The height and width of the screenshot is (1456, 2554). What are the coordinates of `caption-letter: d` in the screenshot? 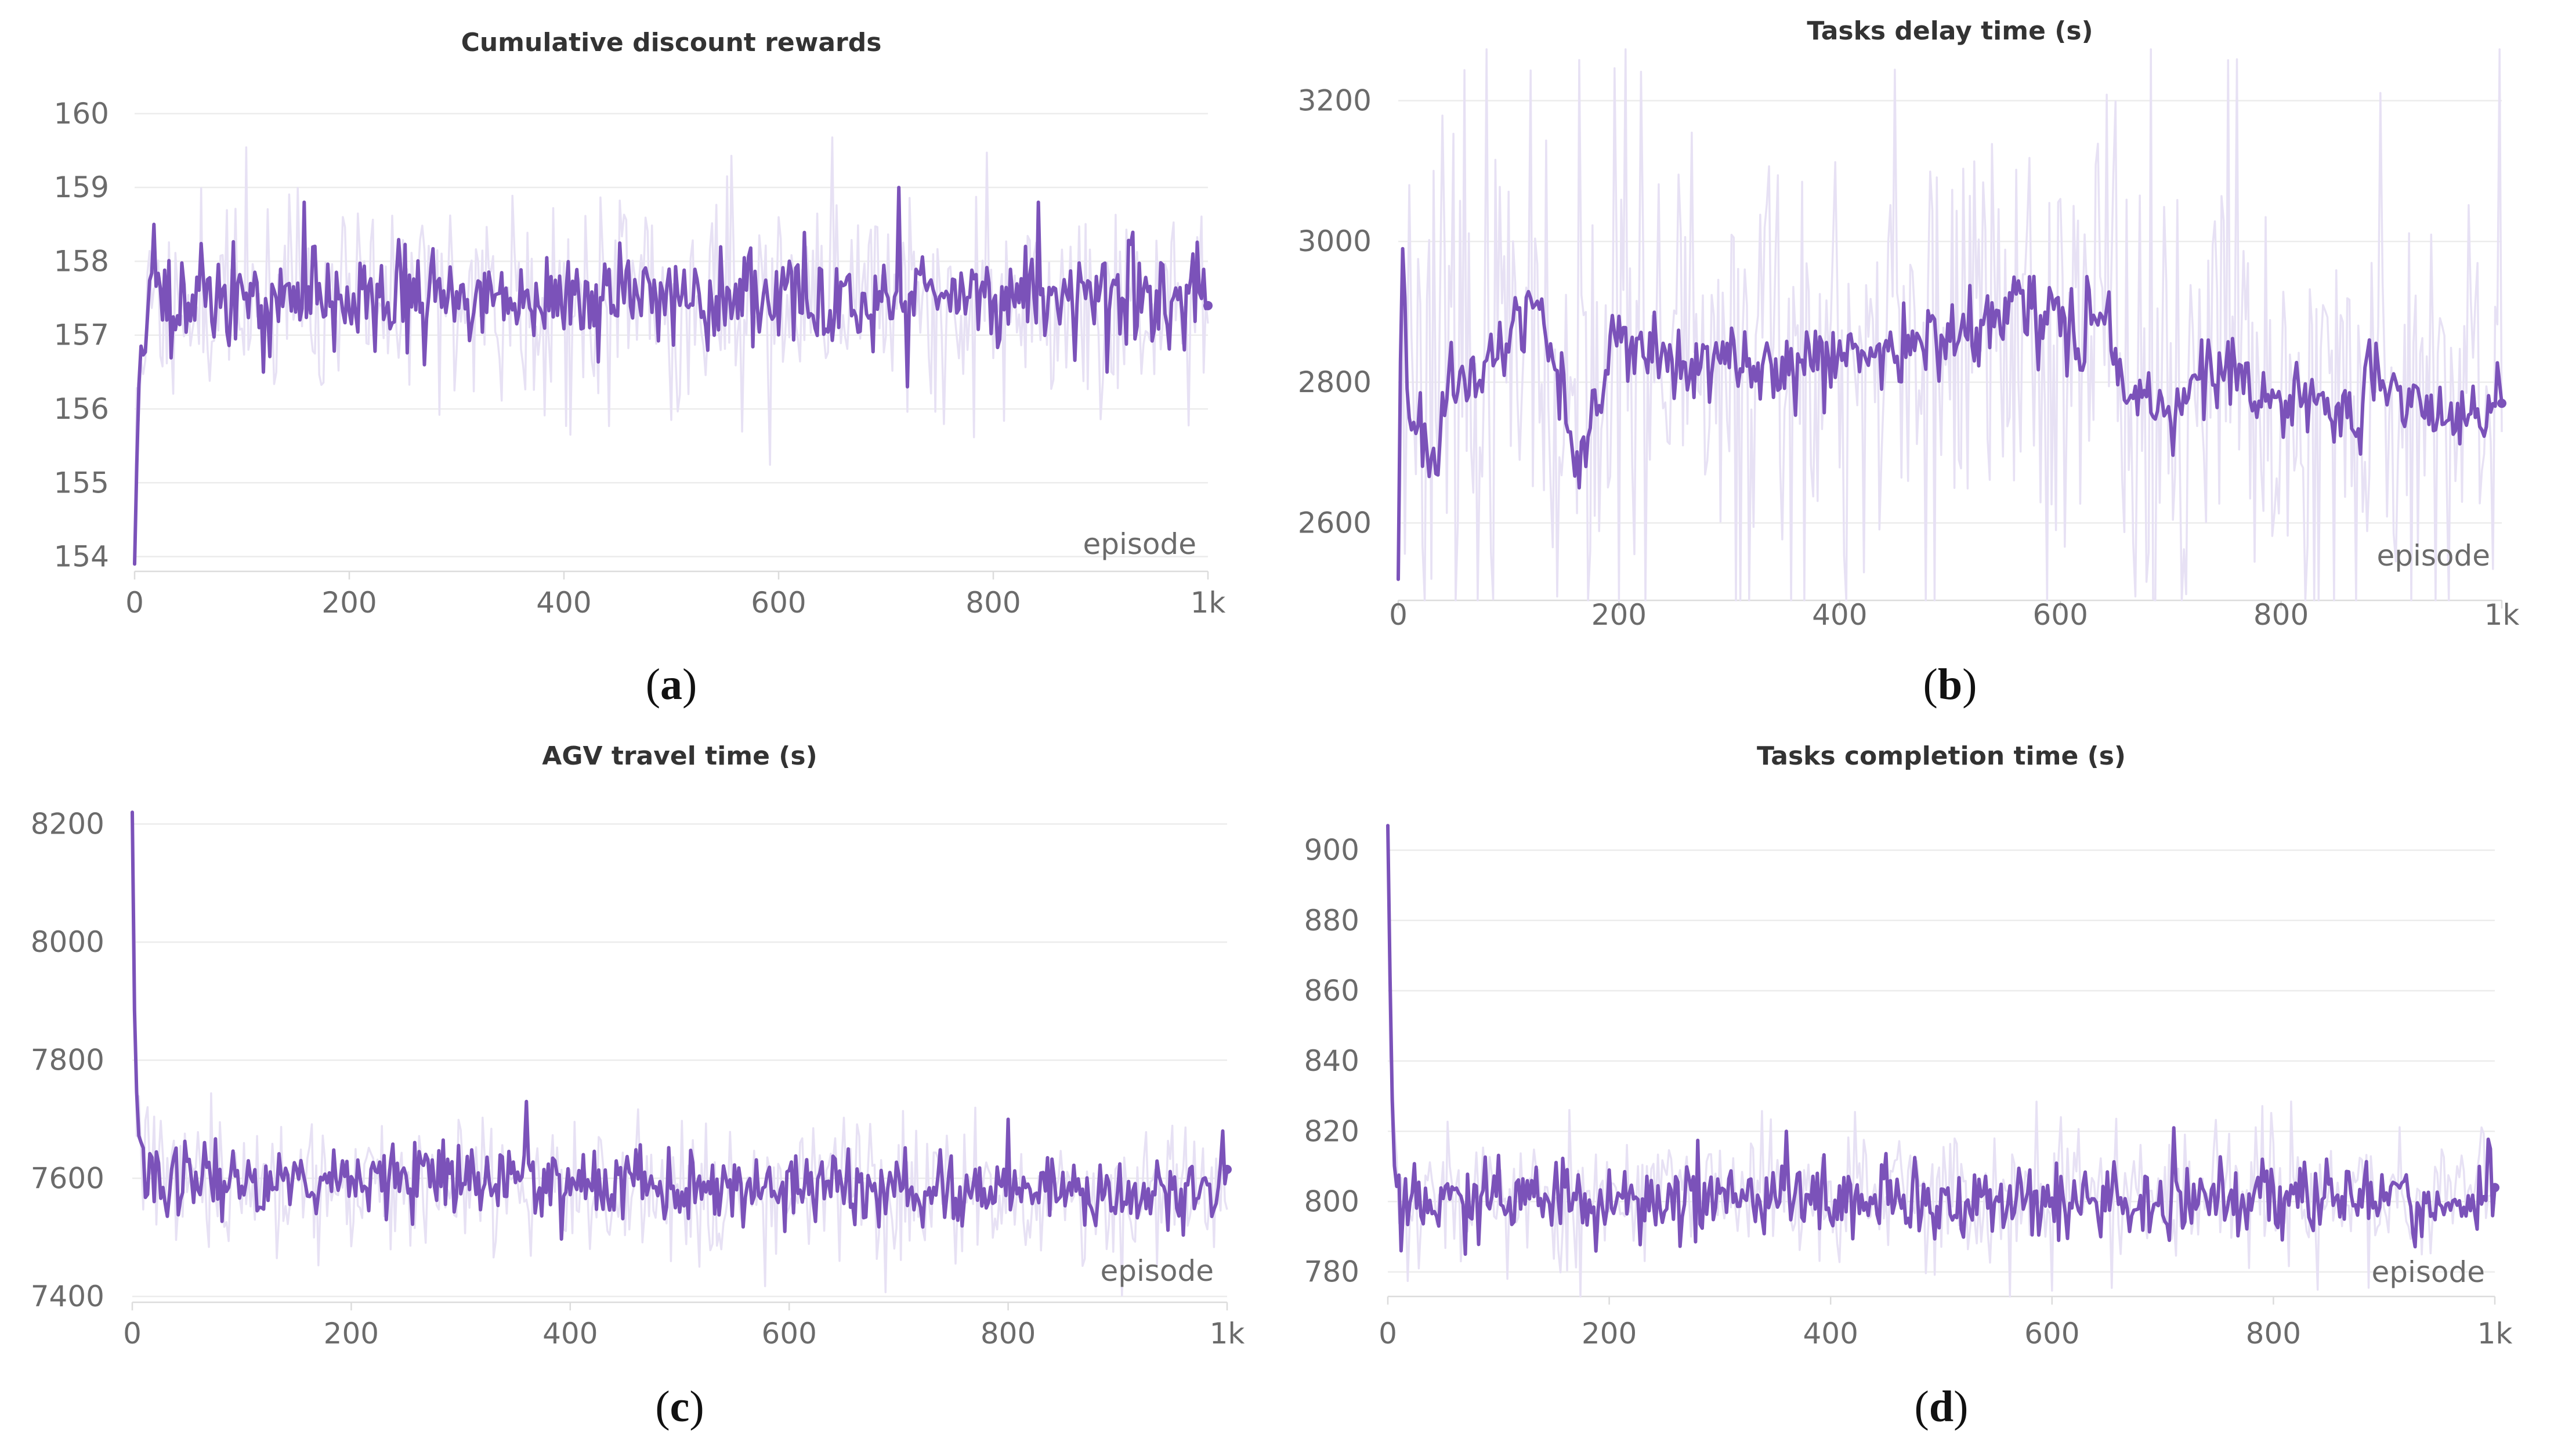 It's located at (1942, 1407).